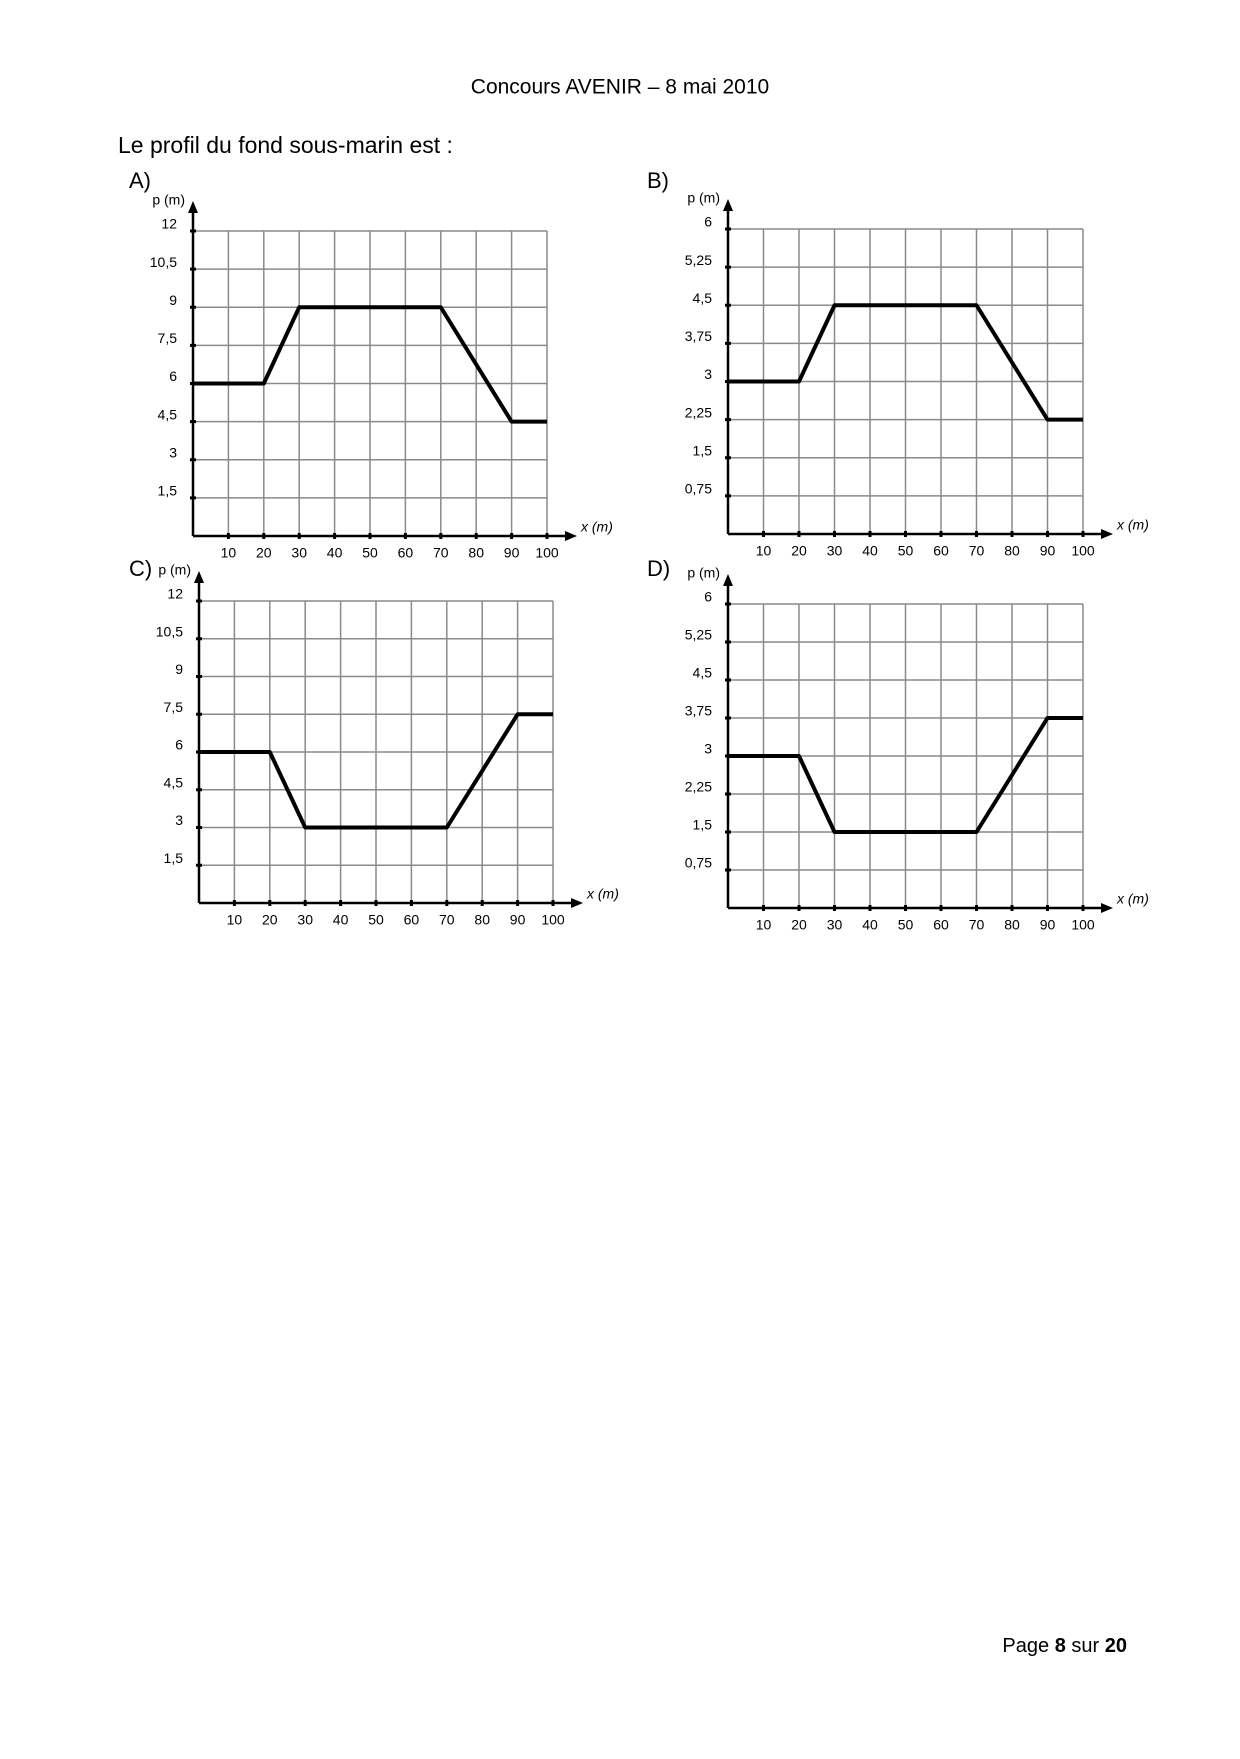  I want to click on panel-label: A), so click(140, 180).